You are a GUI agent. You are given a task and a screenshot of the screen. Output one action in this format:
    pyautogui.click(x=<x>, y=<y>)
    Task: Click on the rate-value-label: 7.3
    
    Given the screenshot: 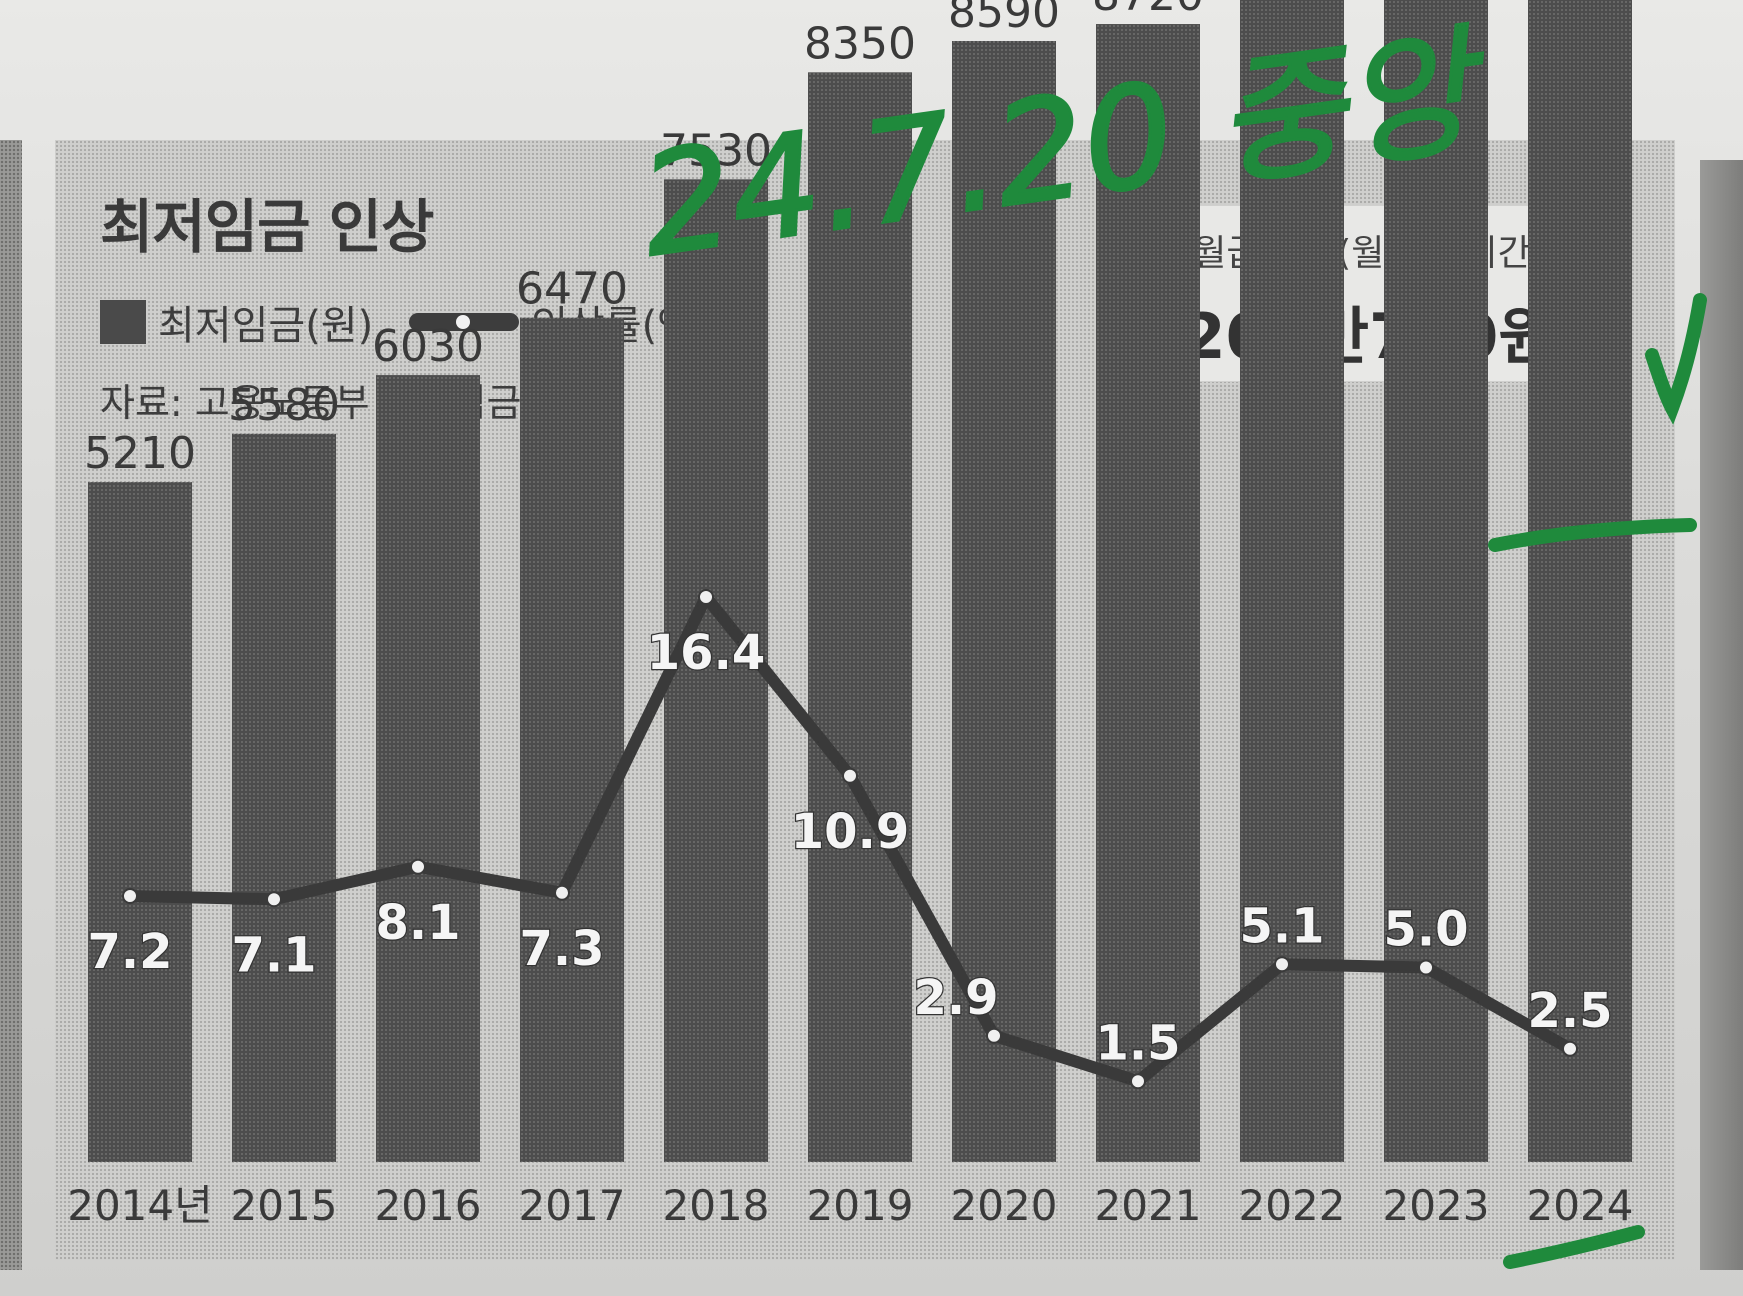 What is the action you would take?
    pyautogui.click(x=561, y=949)
    